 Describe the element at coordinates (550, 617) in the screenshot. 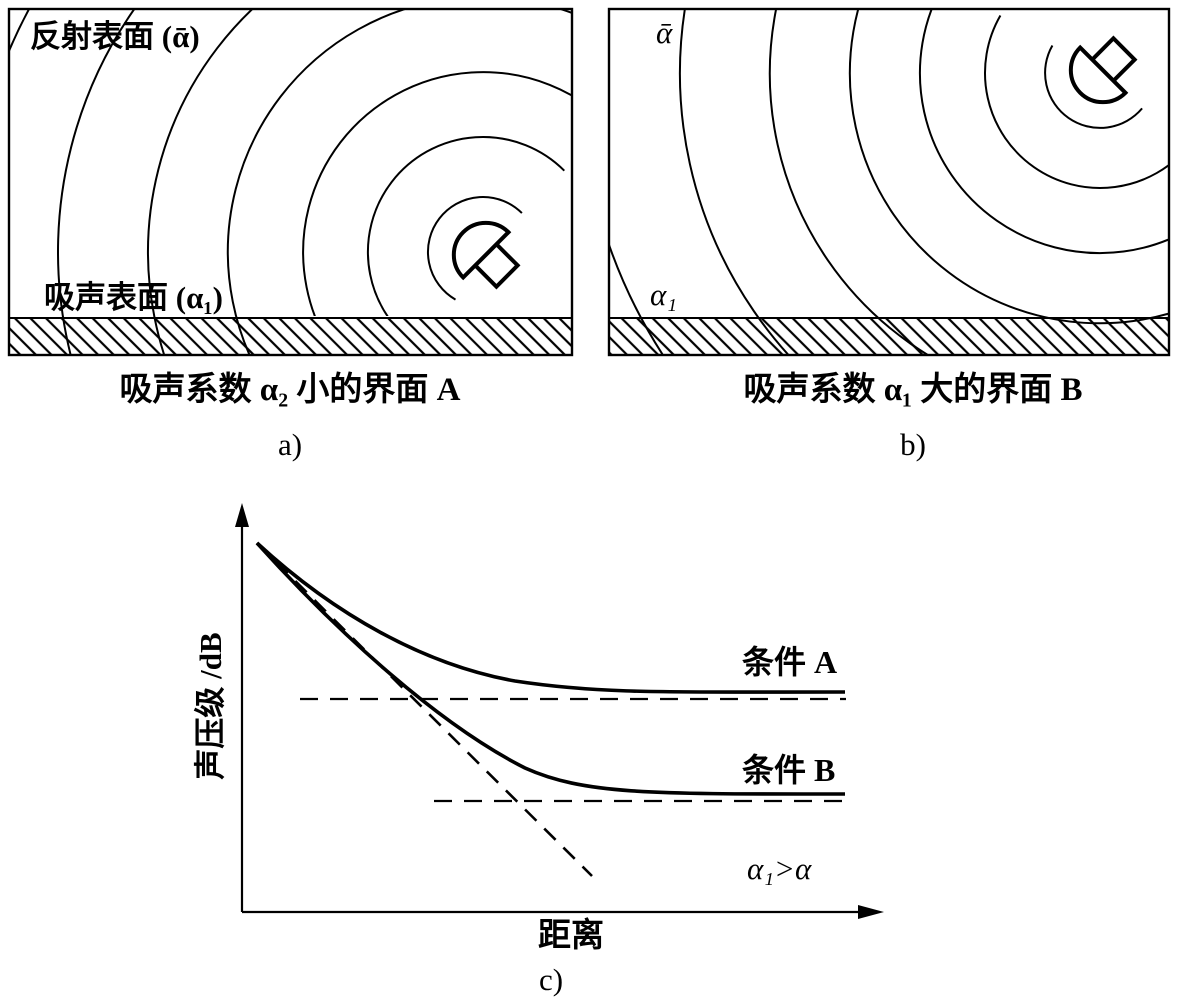

I see `curve-condition-a` at that location.